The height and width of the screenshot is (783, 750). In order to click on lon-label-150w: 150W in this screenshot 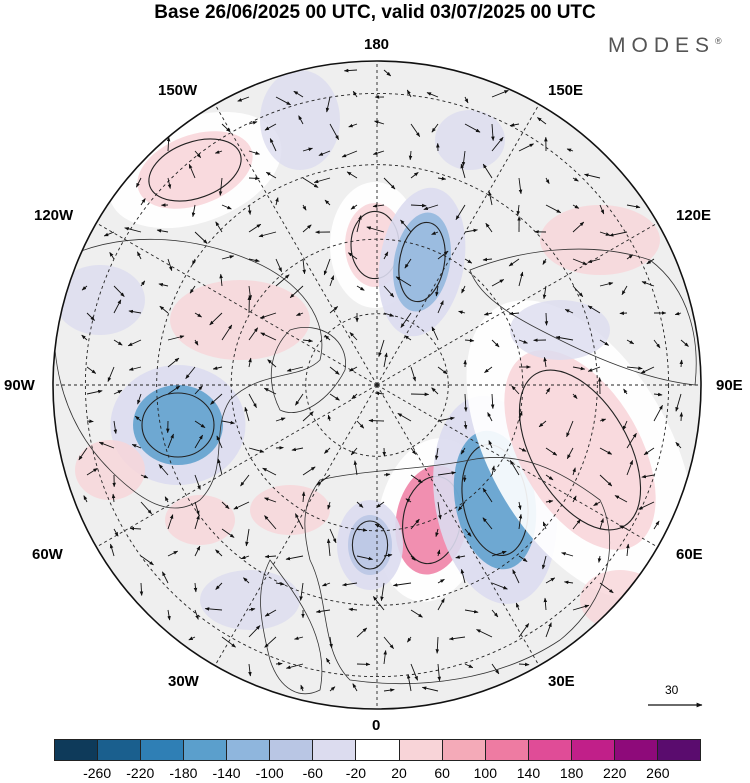, I will do `click(178, 90)`.